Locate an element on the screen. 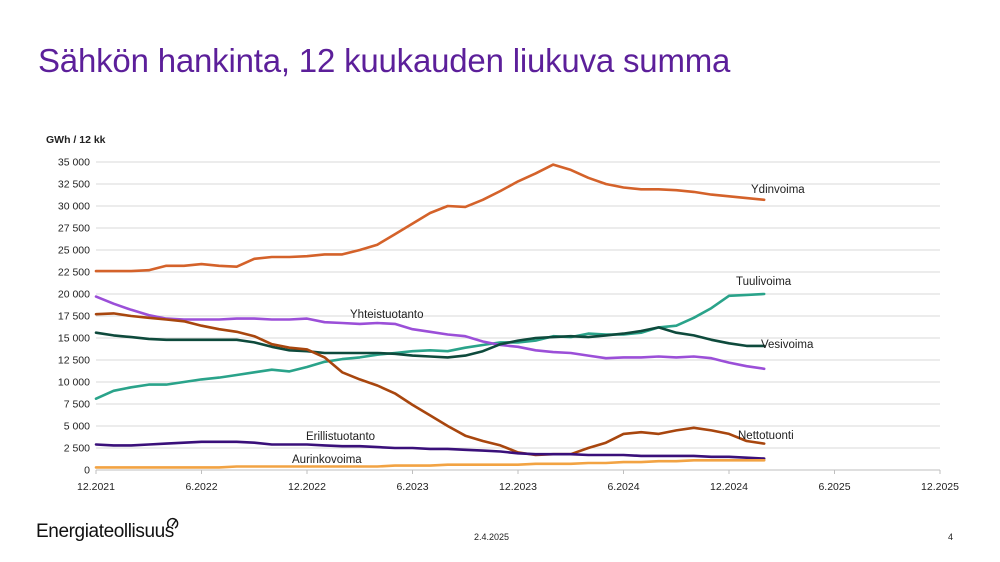 The image size is (1000, 562). y-axis-label: GWh / 12 kk is located at coordinates (76, 140).